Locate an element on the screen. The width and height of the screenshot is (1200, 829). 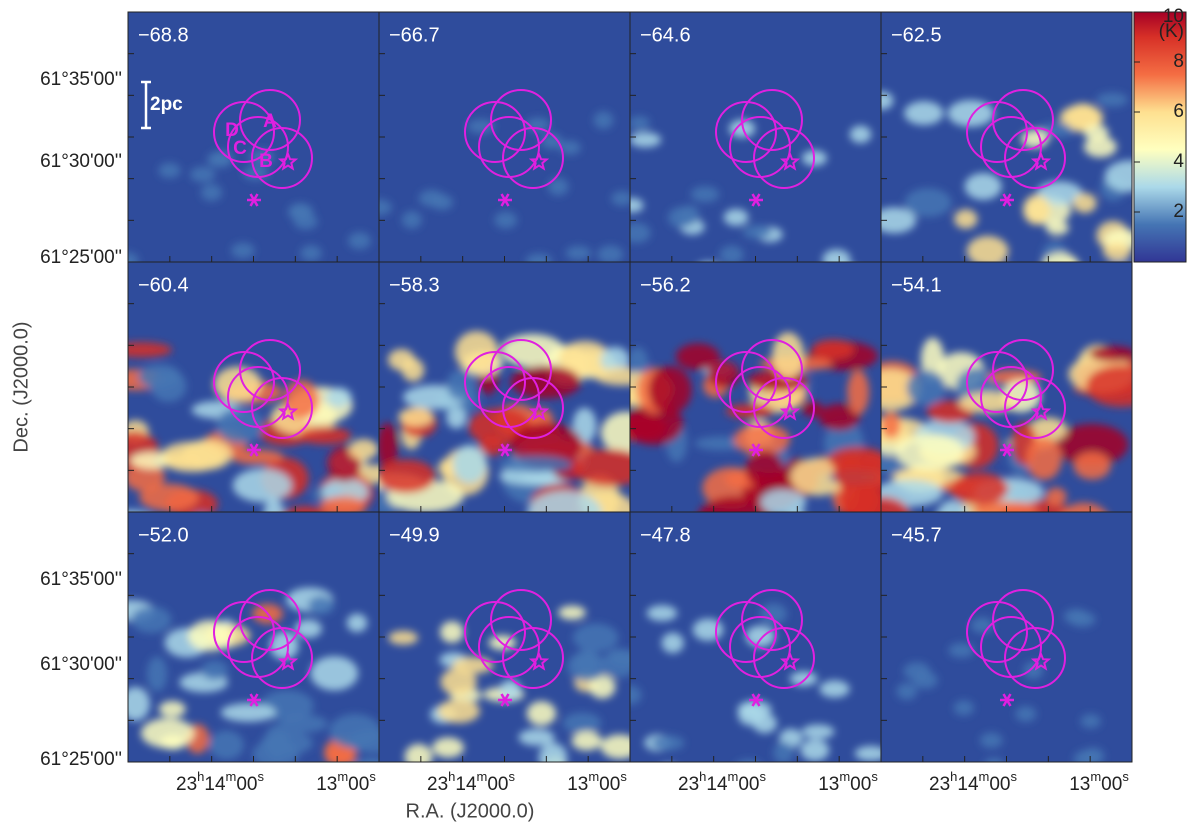
panel: −62.5 is located at coordinates (1006, 137).